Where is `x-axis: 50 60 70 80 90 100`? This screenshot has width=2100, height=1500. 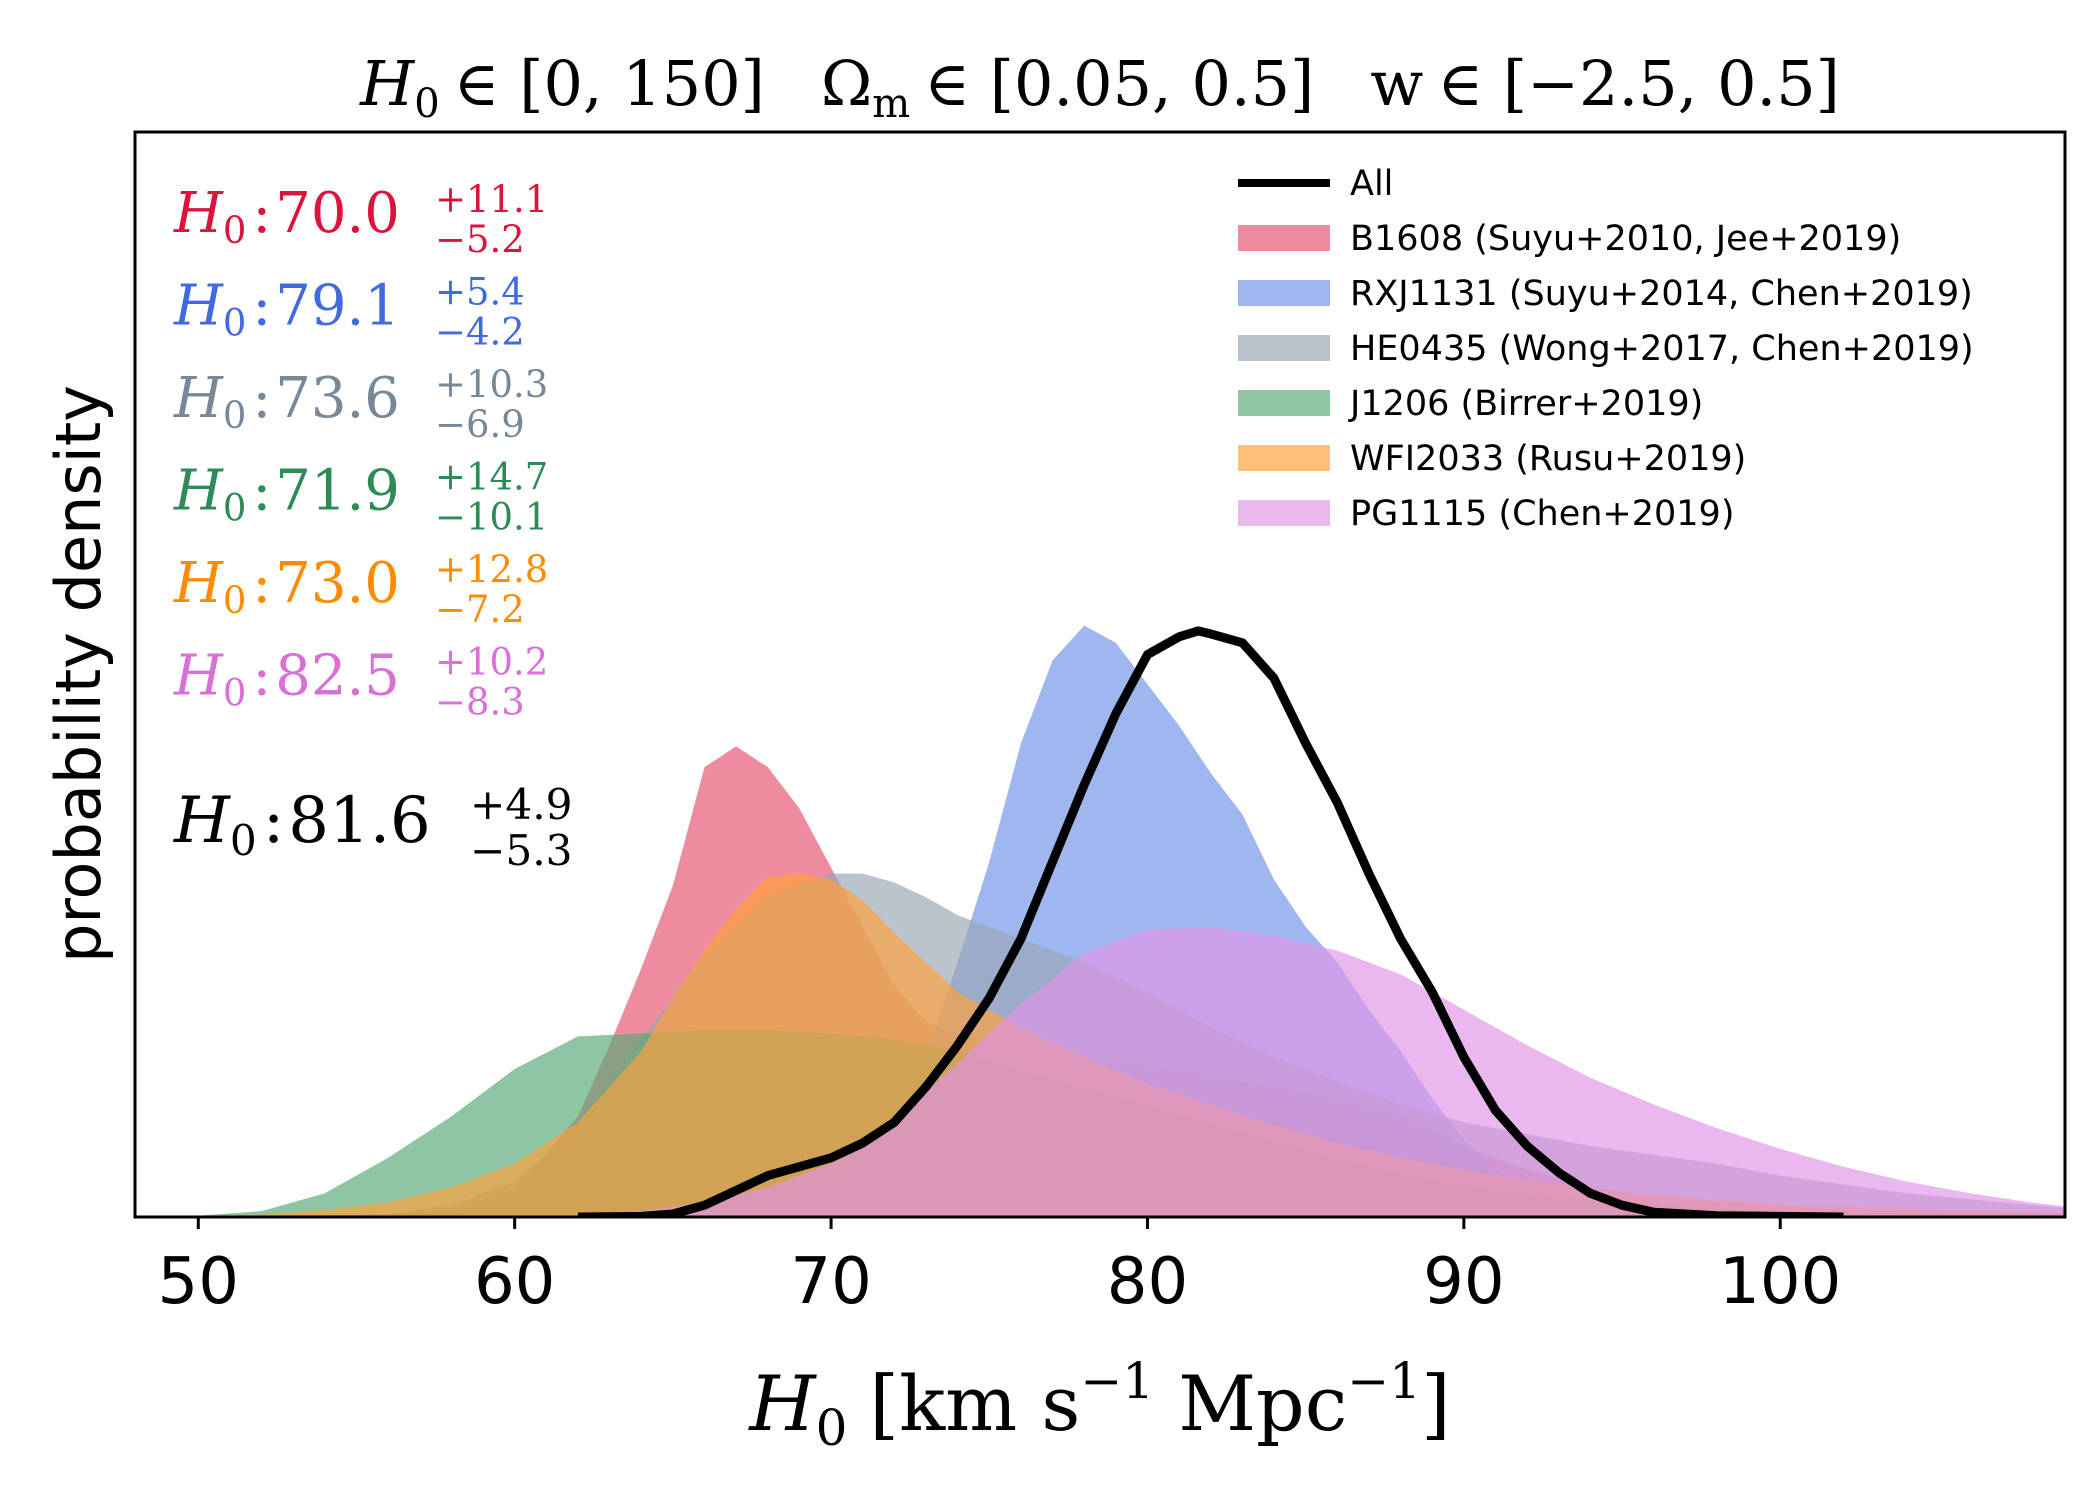 x-axis: 50 60 70 80 90 100 is located at coordinates (999, 1268).